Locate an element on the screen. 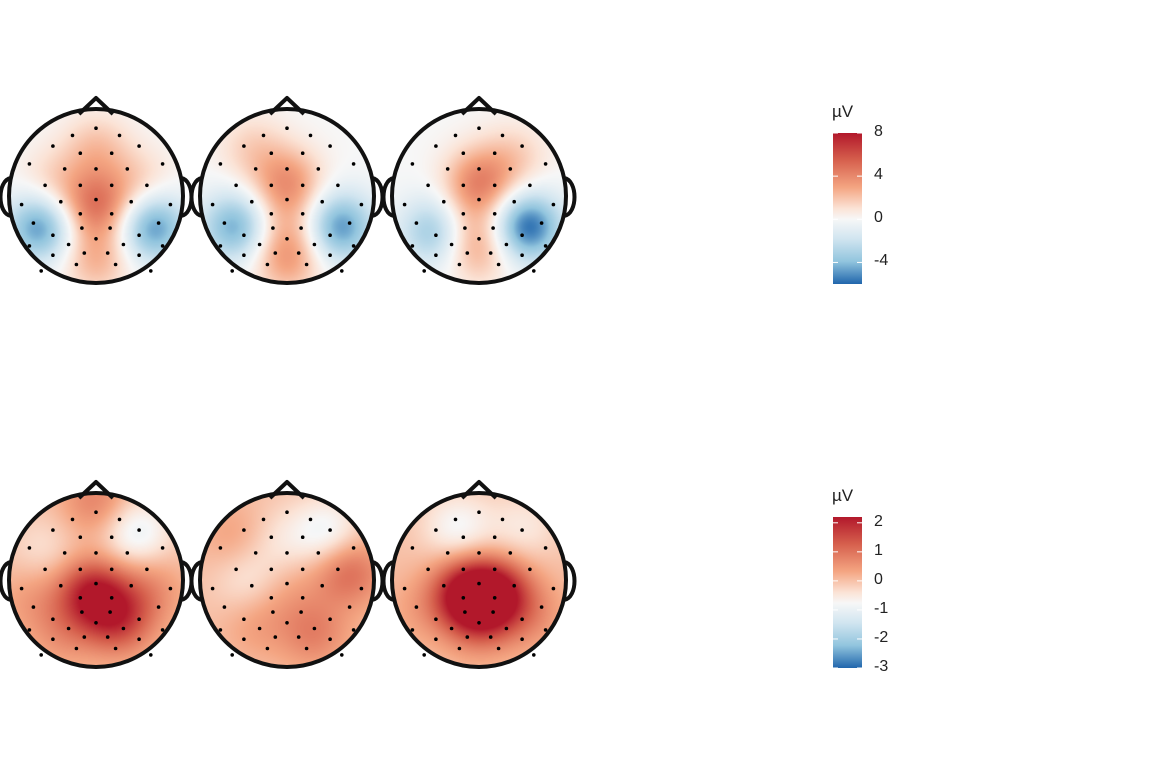 The image size is (1152, 768). nose is located at coordinates (287, 490).